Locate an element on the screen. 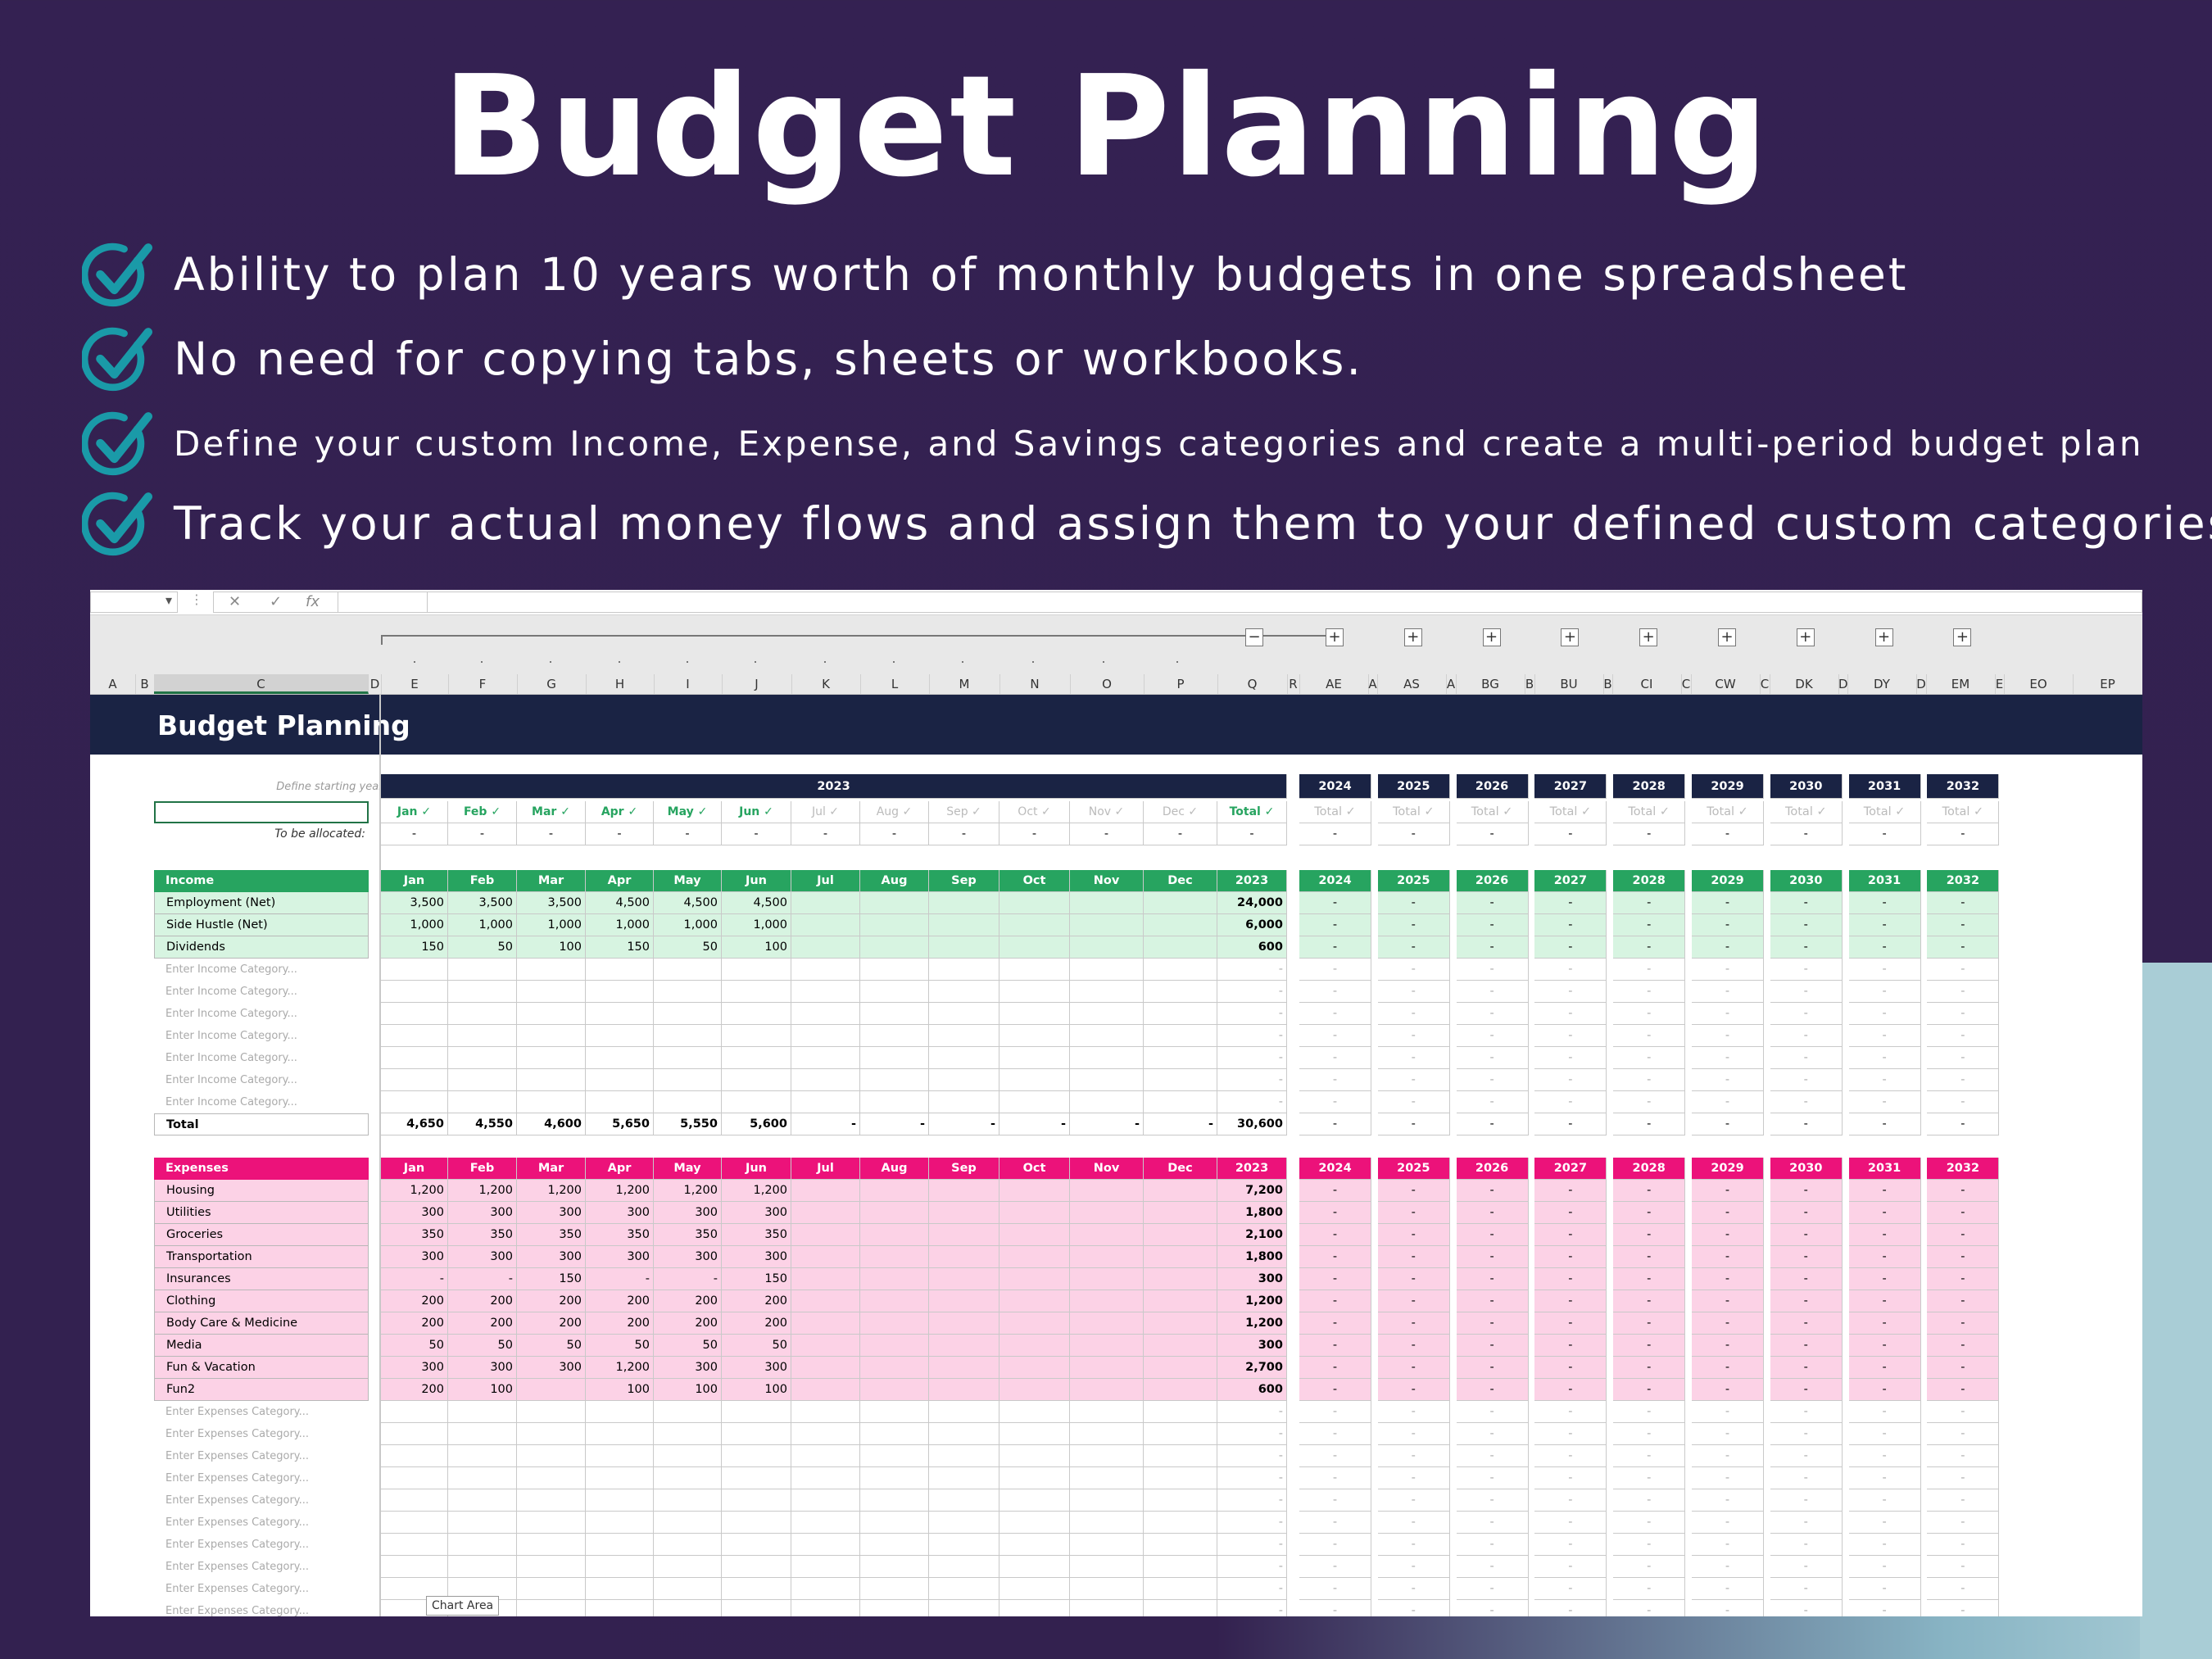 Image resolution: width=2212 pixels, height=1659 pixels. value-cell: 350 is located at coordinates (551, 1235).